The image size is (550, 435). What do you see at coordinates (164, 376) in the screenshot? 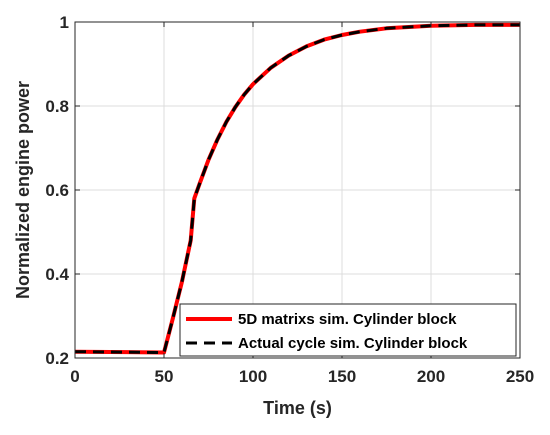
I see `x-tick-label: 50` at bounding box center [164, 376].